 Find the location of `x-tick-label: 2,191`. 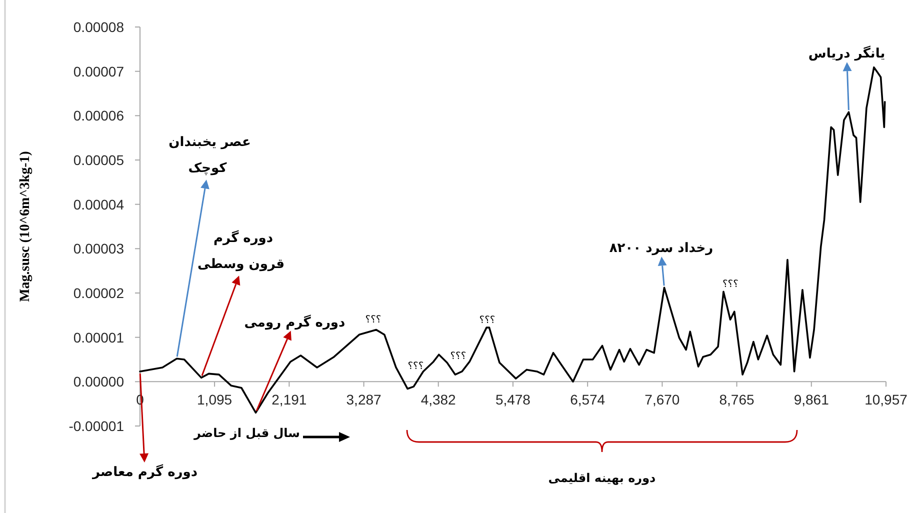

x-tick-label: 2,191 is located at coordinates (289, 400).